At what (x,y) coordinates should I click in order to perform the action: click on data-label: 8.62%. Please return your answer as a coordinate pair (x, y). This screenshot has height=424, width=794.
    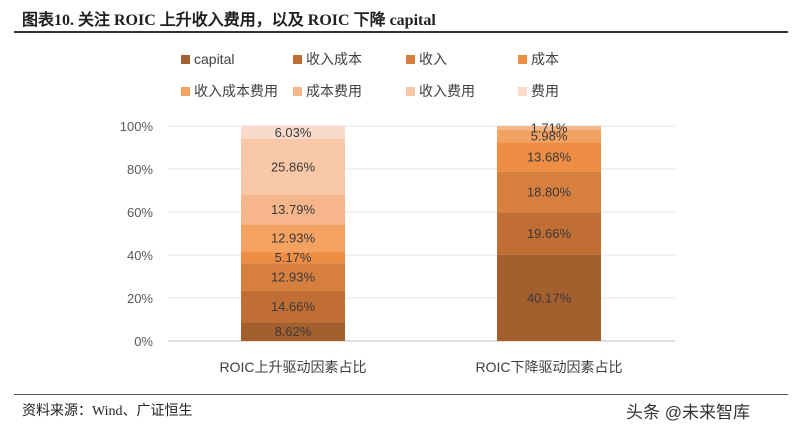
    Looking at the image, I should click on (293, 331).